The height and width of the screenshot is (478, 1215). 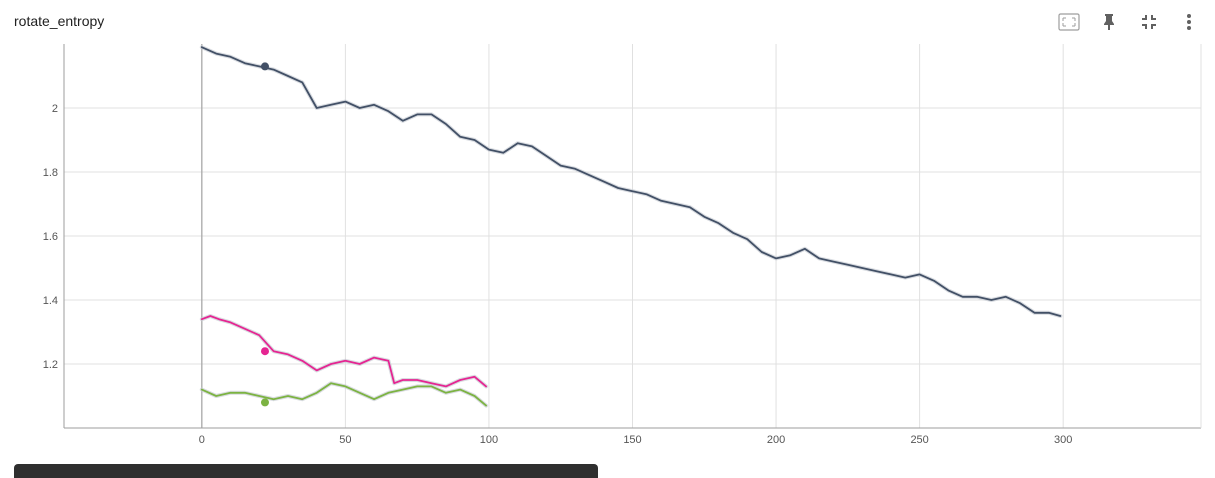 I want to click on x-tick-label: 0, so click(x=202, y=440).